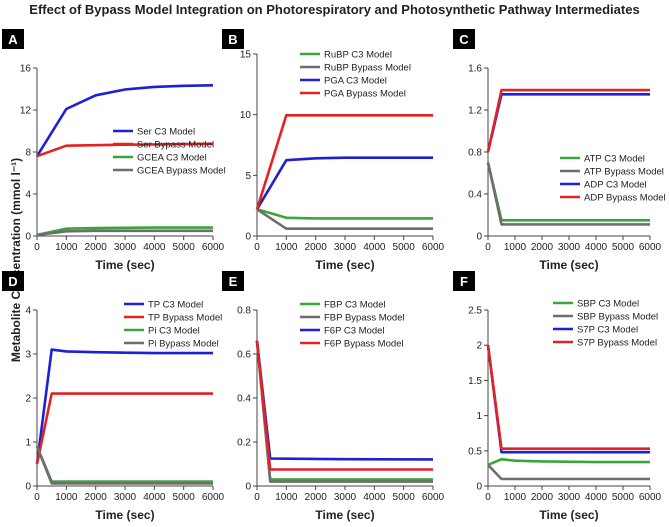 The image size is (669, 527). I want to click on panel-f-series-sbp-bypass-model, so click(568, 472).